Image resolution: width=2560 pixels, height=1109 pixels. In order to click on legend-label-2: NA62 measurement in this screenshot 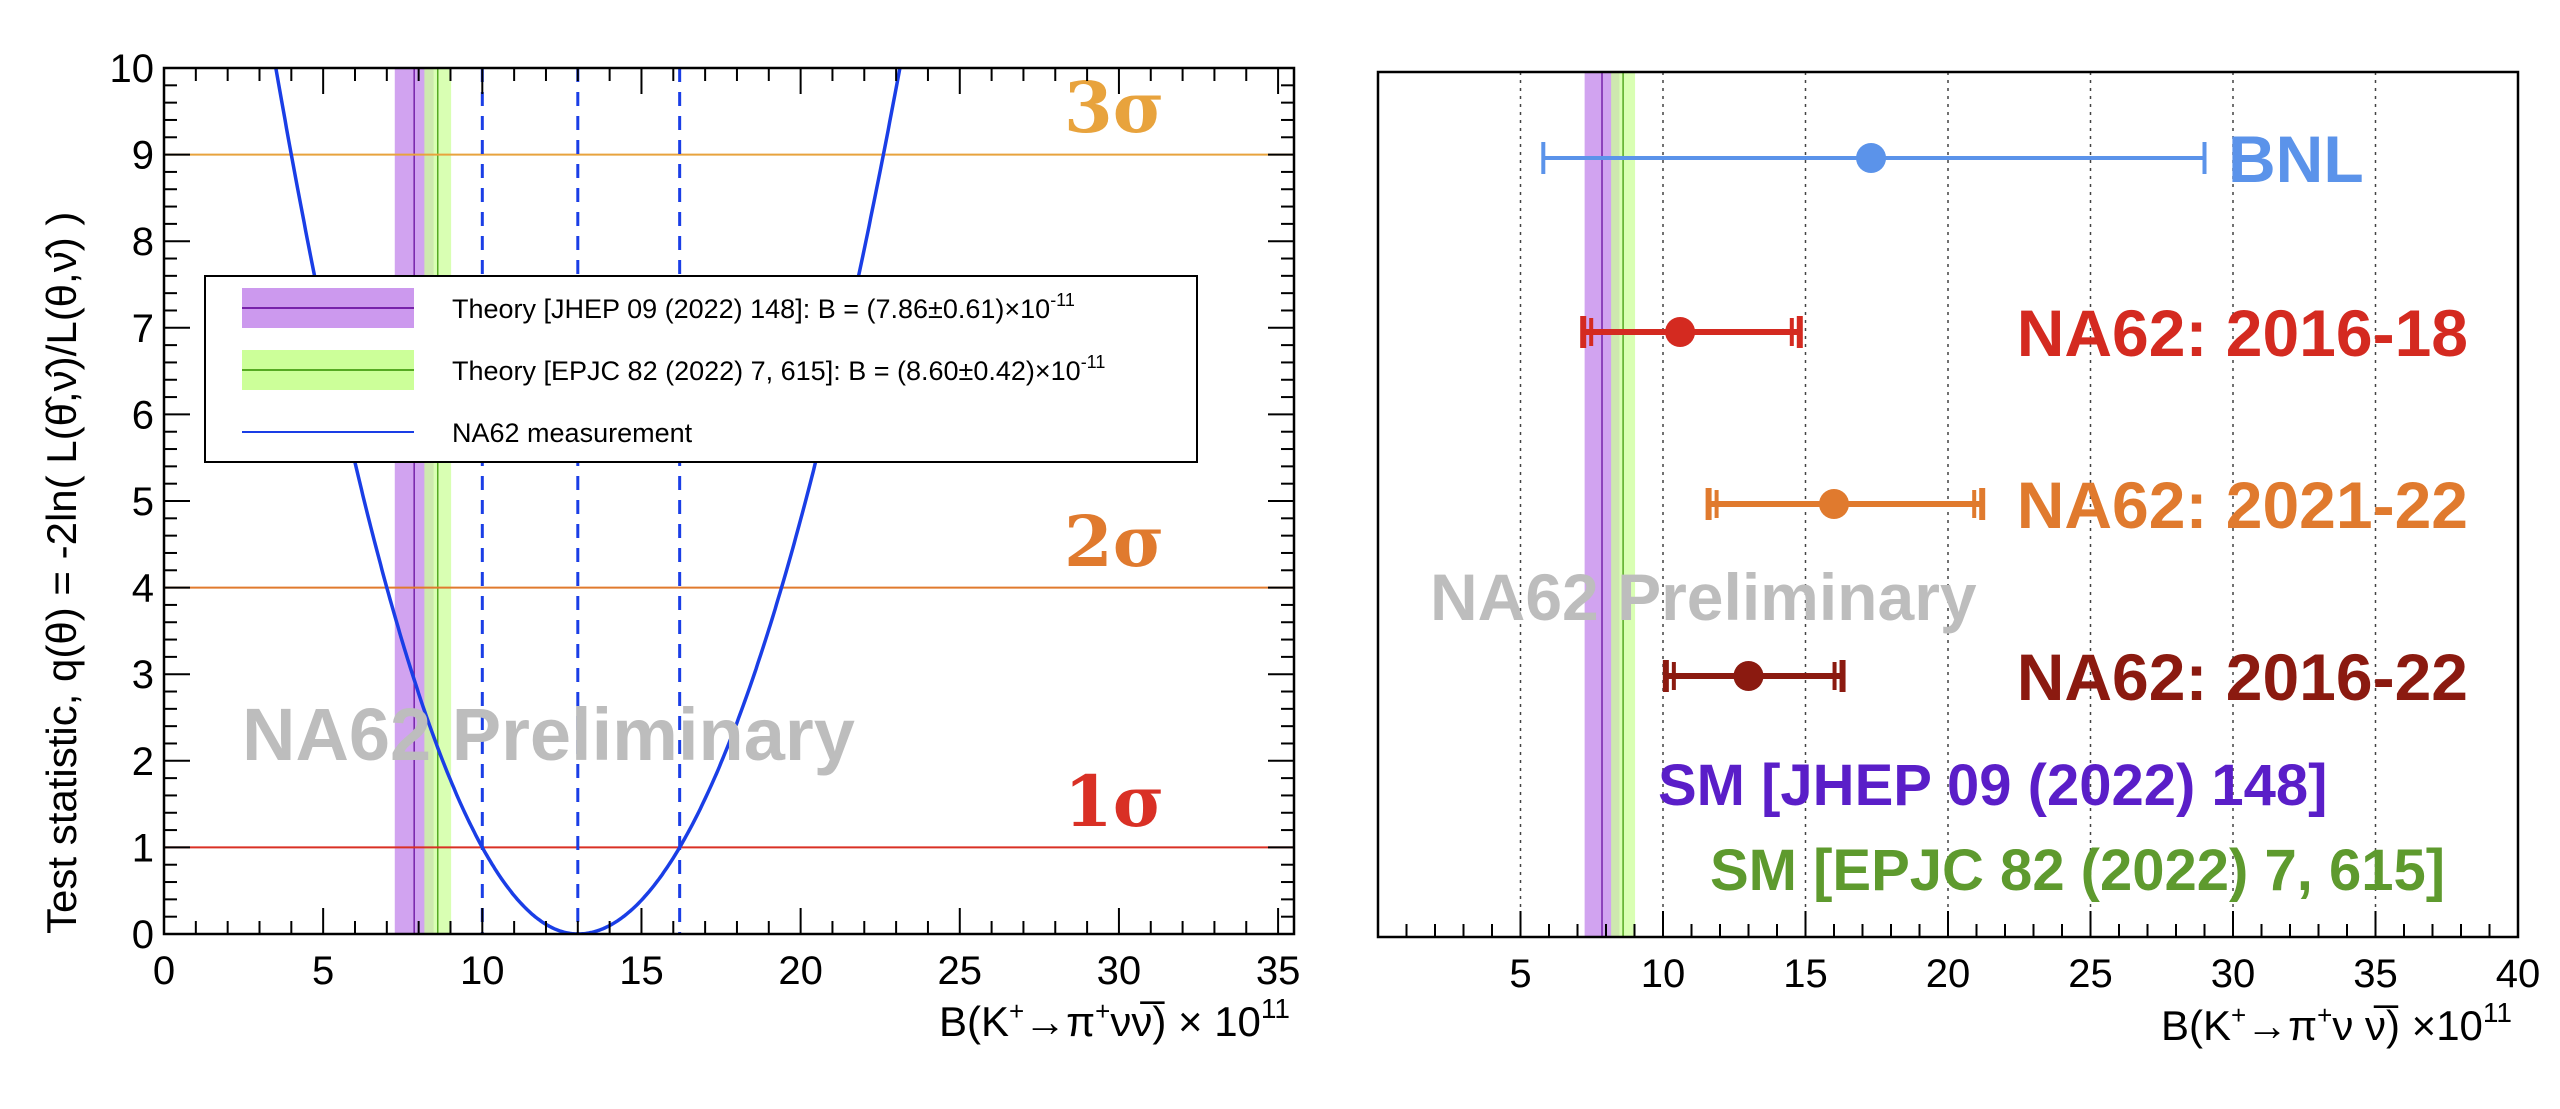, I will do `click(572, 433)`.